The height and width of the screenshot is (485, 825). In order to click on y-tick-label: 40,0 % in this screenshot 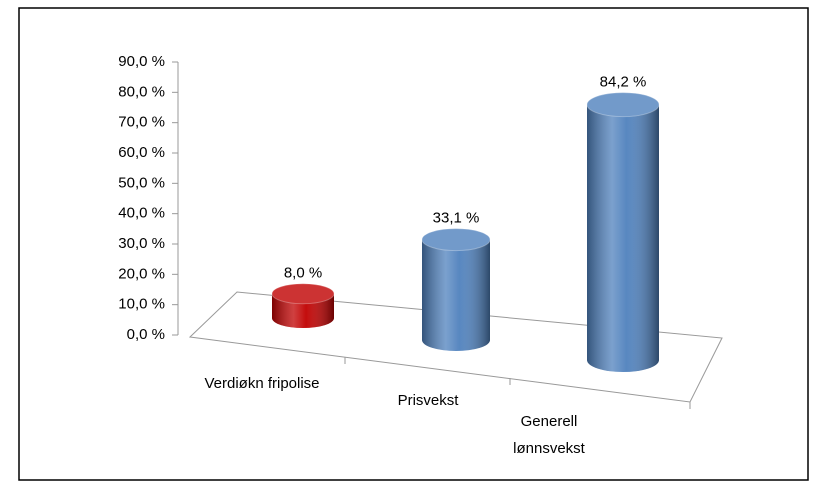, I will do `click(141, 213)`.